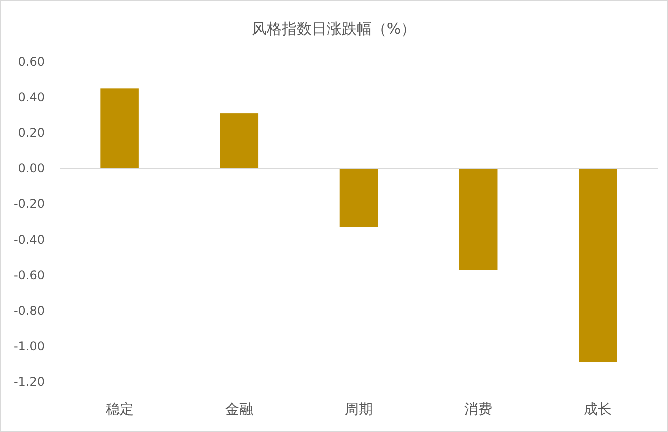 The image size is (668, 432). Describe the element at coordinates (29, 311) in the screenshot. I see `y-tick-label: -0.80` at that location.